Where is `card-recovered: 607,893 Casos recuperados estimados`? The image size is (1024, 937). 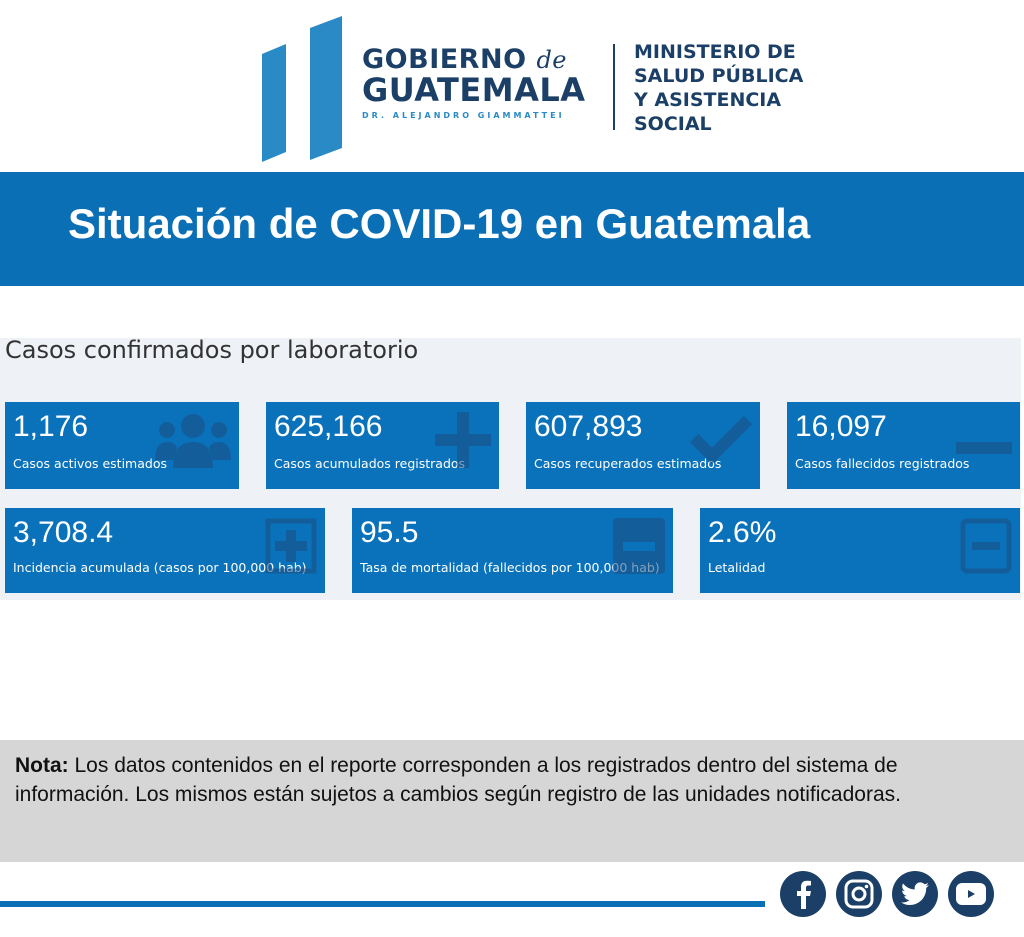
card-recovered: 607,893 Casos recuperados estimados is located at coordinates (643, 445).